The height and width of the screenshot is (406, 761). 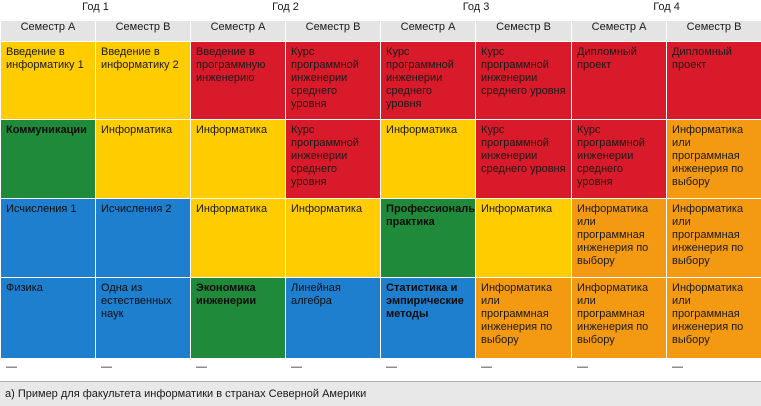 I want to click on course-cell: Физика, so click(x=48, y=318).